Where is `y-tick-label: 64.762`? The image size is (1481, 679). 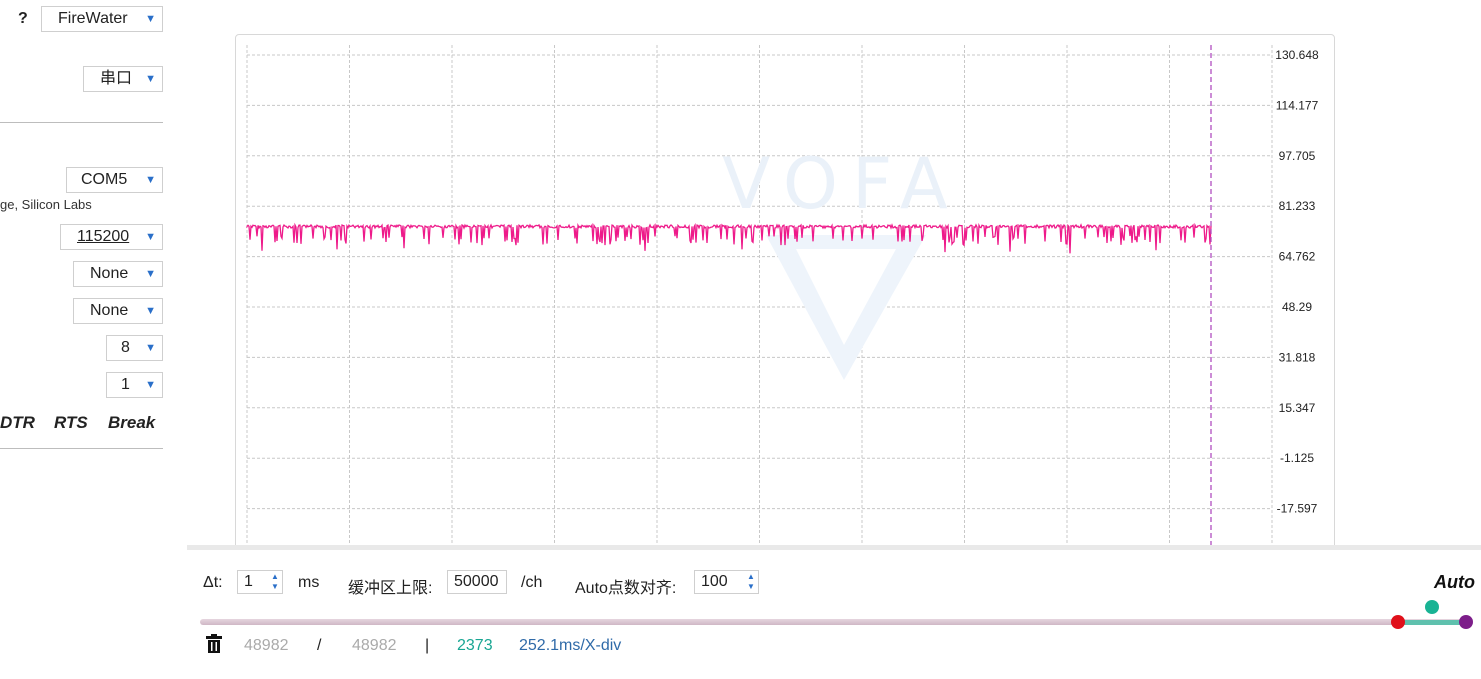 y-tick-label: 64.762 is located at coordinates (1297, 257).